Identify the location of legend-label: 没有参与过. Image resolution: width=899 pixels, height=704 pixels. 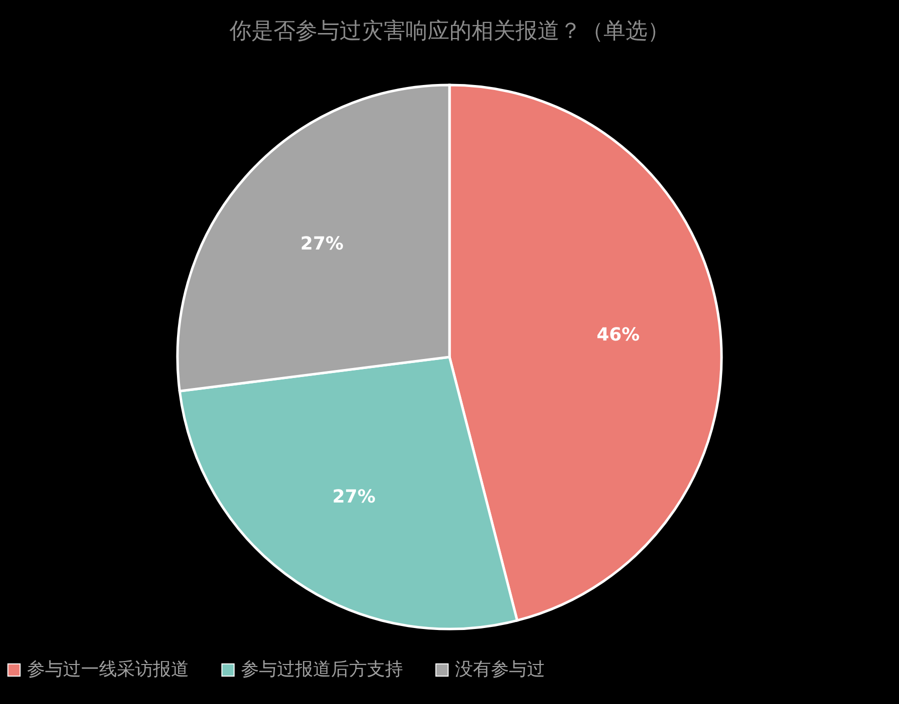
(500, 669).